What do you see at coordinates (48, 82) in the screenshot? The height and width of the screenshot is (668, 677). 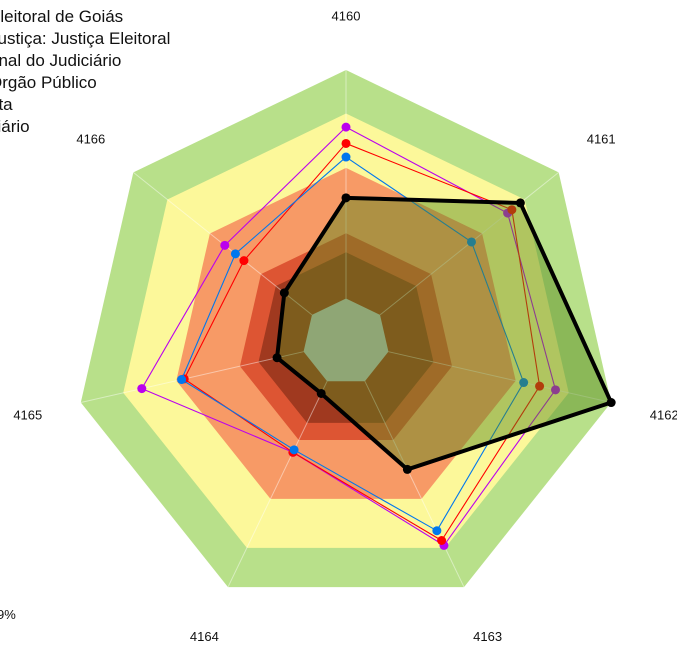 I see `legend-line: Órgão Público` at bounding box center [48, 82].